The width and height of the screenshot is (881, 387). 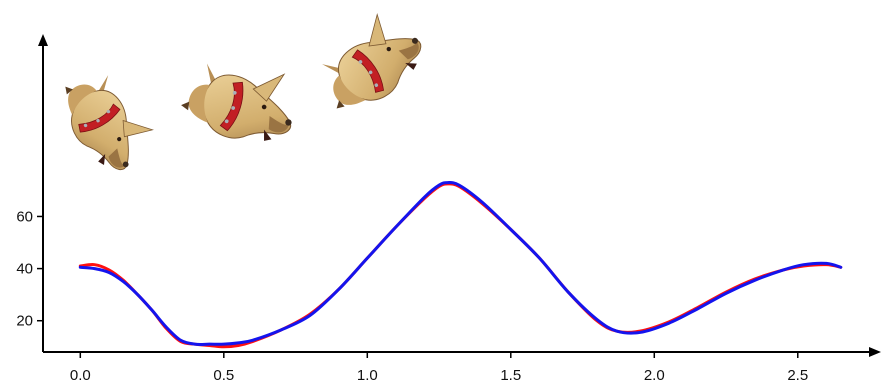 What do you see at coordinates (510, 375) in the screenshot?
I see `x-tick-label: 1.5` at bounding box center [510, 375].